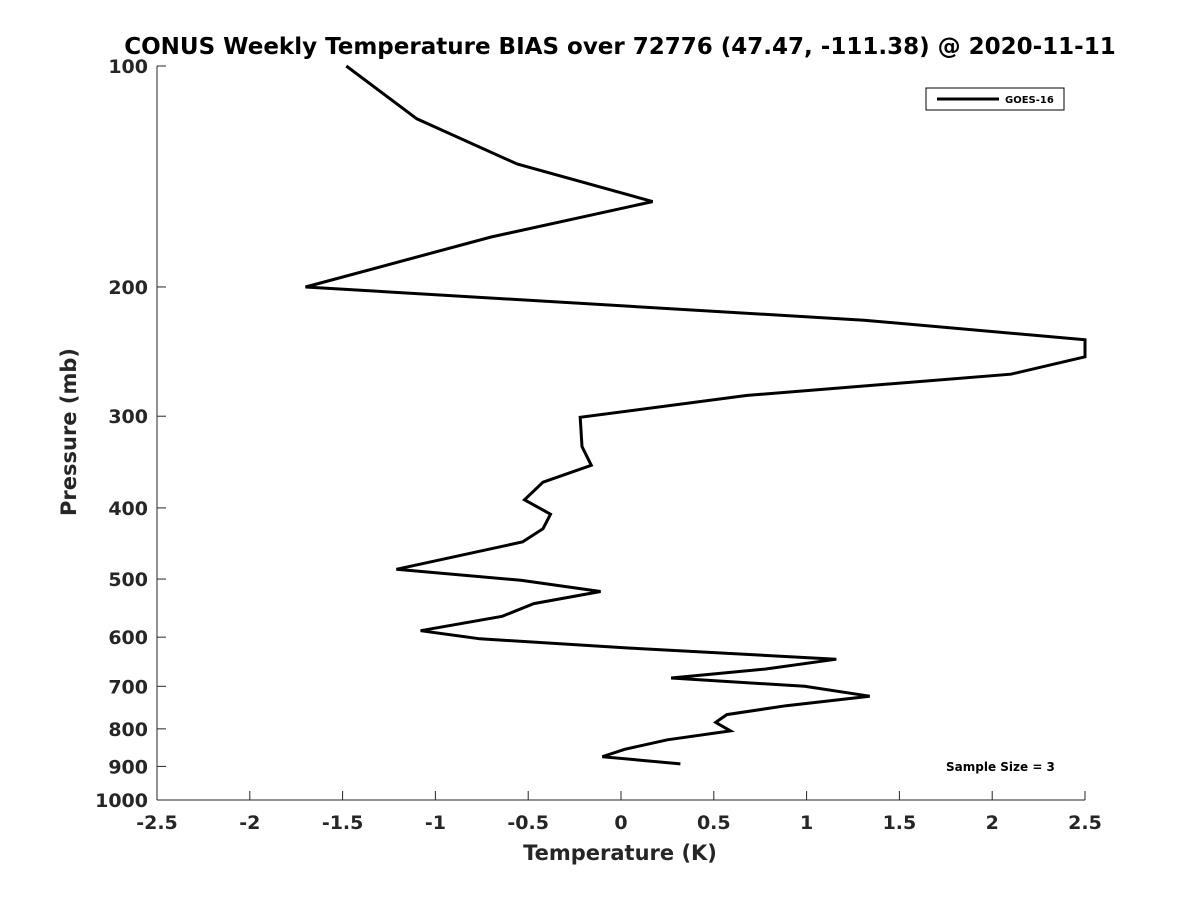 The width and height of the screenshot is (1200, 900). What do you see at coordinates (128, 638) in the screenshot?
I see `y-tick-label: 600` at bounding box center [128, 638].